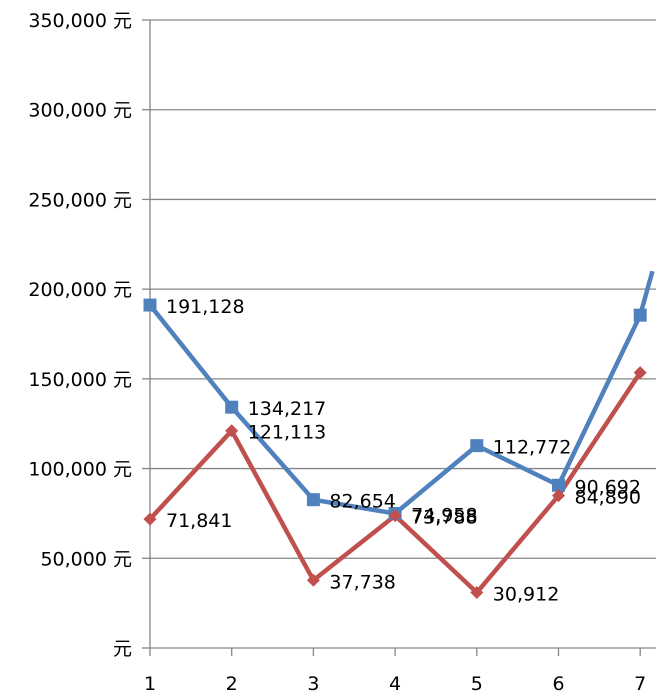  Describe the element at coordinates (287, 433) in the screenshot. I see `series-2-data-label: 121,113` at that location.